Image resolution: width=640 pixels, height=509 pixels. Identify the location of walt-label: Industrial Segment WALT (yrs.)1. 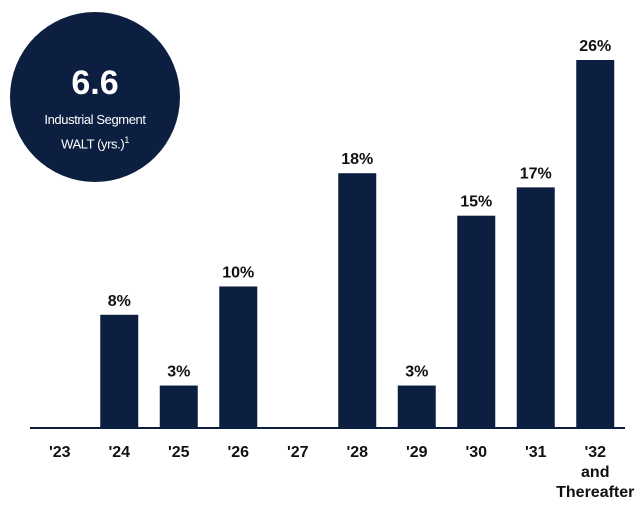
(95, 132).